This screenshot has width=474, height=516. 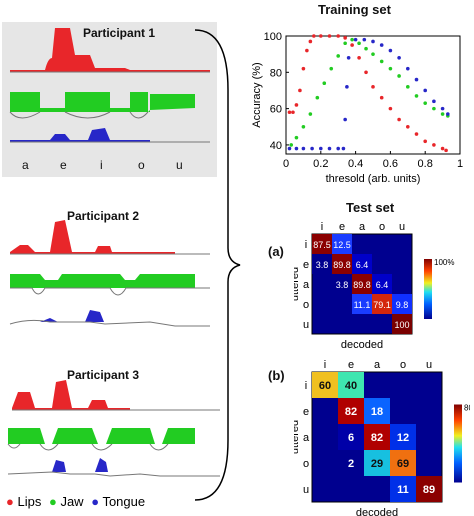 I want to click on matrix-col-label: a, so click(x=377, y=365).